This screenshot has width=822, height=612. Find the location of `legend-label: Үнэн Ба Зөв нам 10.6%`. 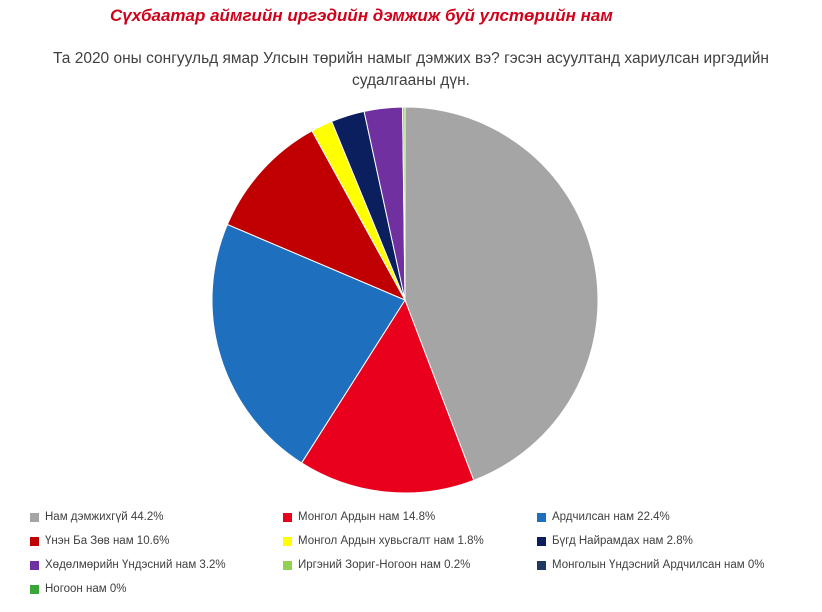

legend-label: Үнэн Ба Зөв нам 10.6% is located at coordinates (107, 541).